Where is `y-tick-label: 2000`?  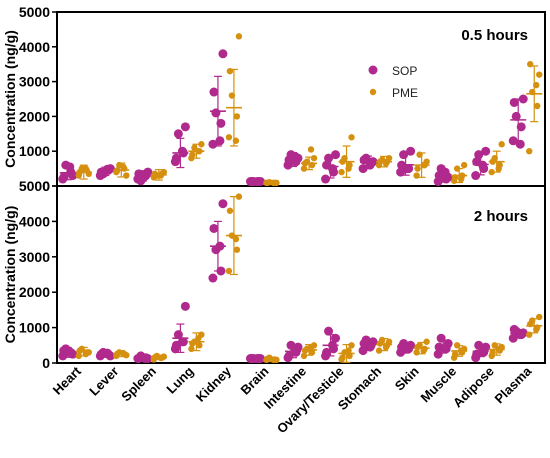 y-tick-label: 2000 is located at coordinates (34, 116).